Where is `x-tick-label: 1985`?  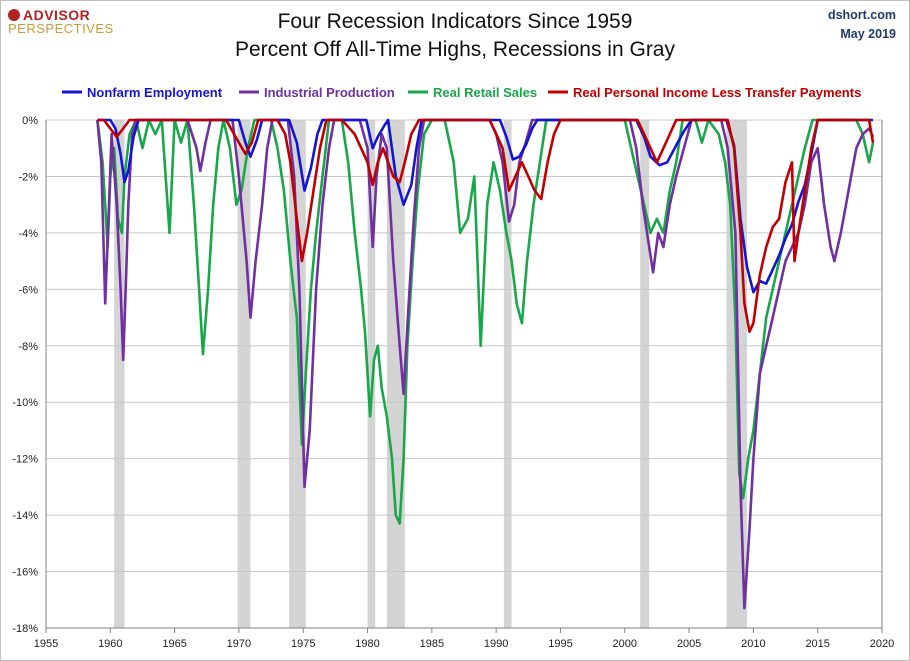
x-tick-label: 1985 is located at coordinates (432, 644).